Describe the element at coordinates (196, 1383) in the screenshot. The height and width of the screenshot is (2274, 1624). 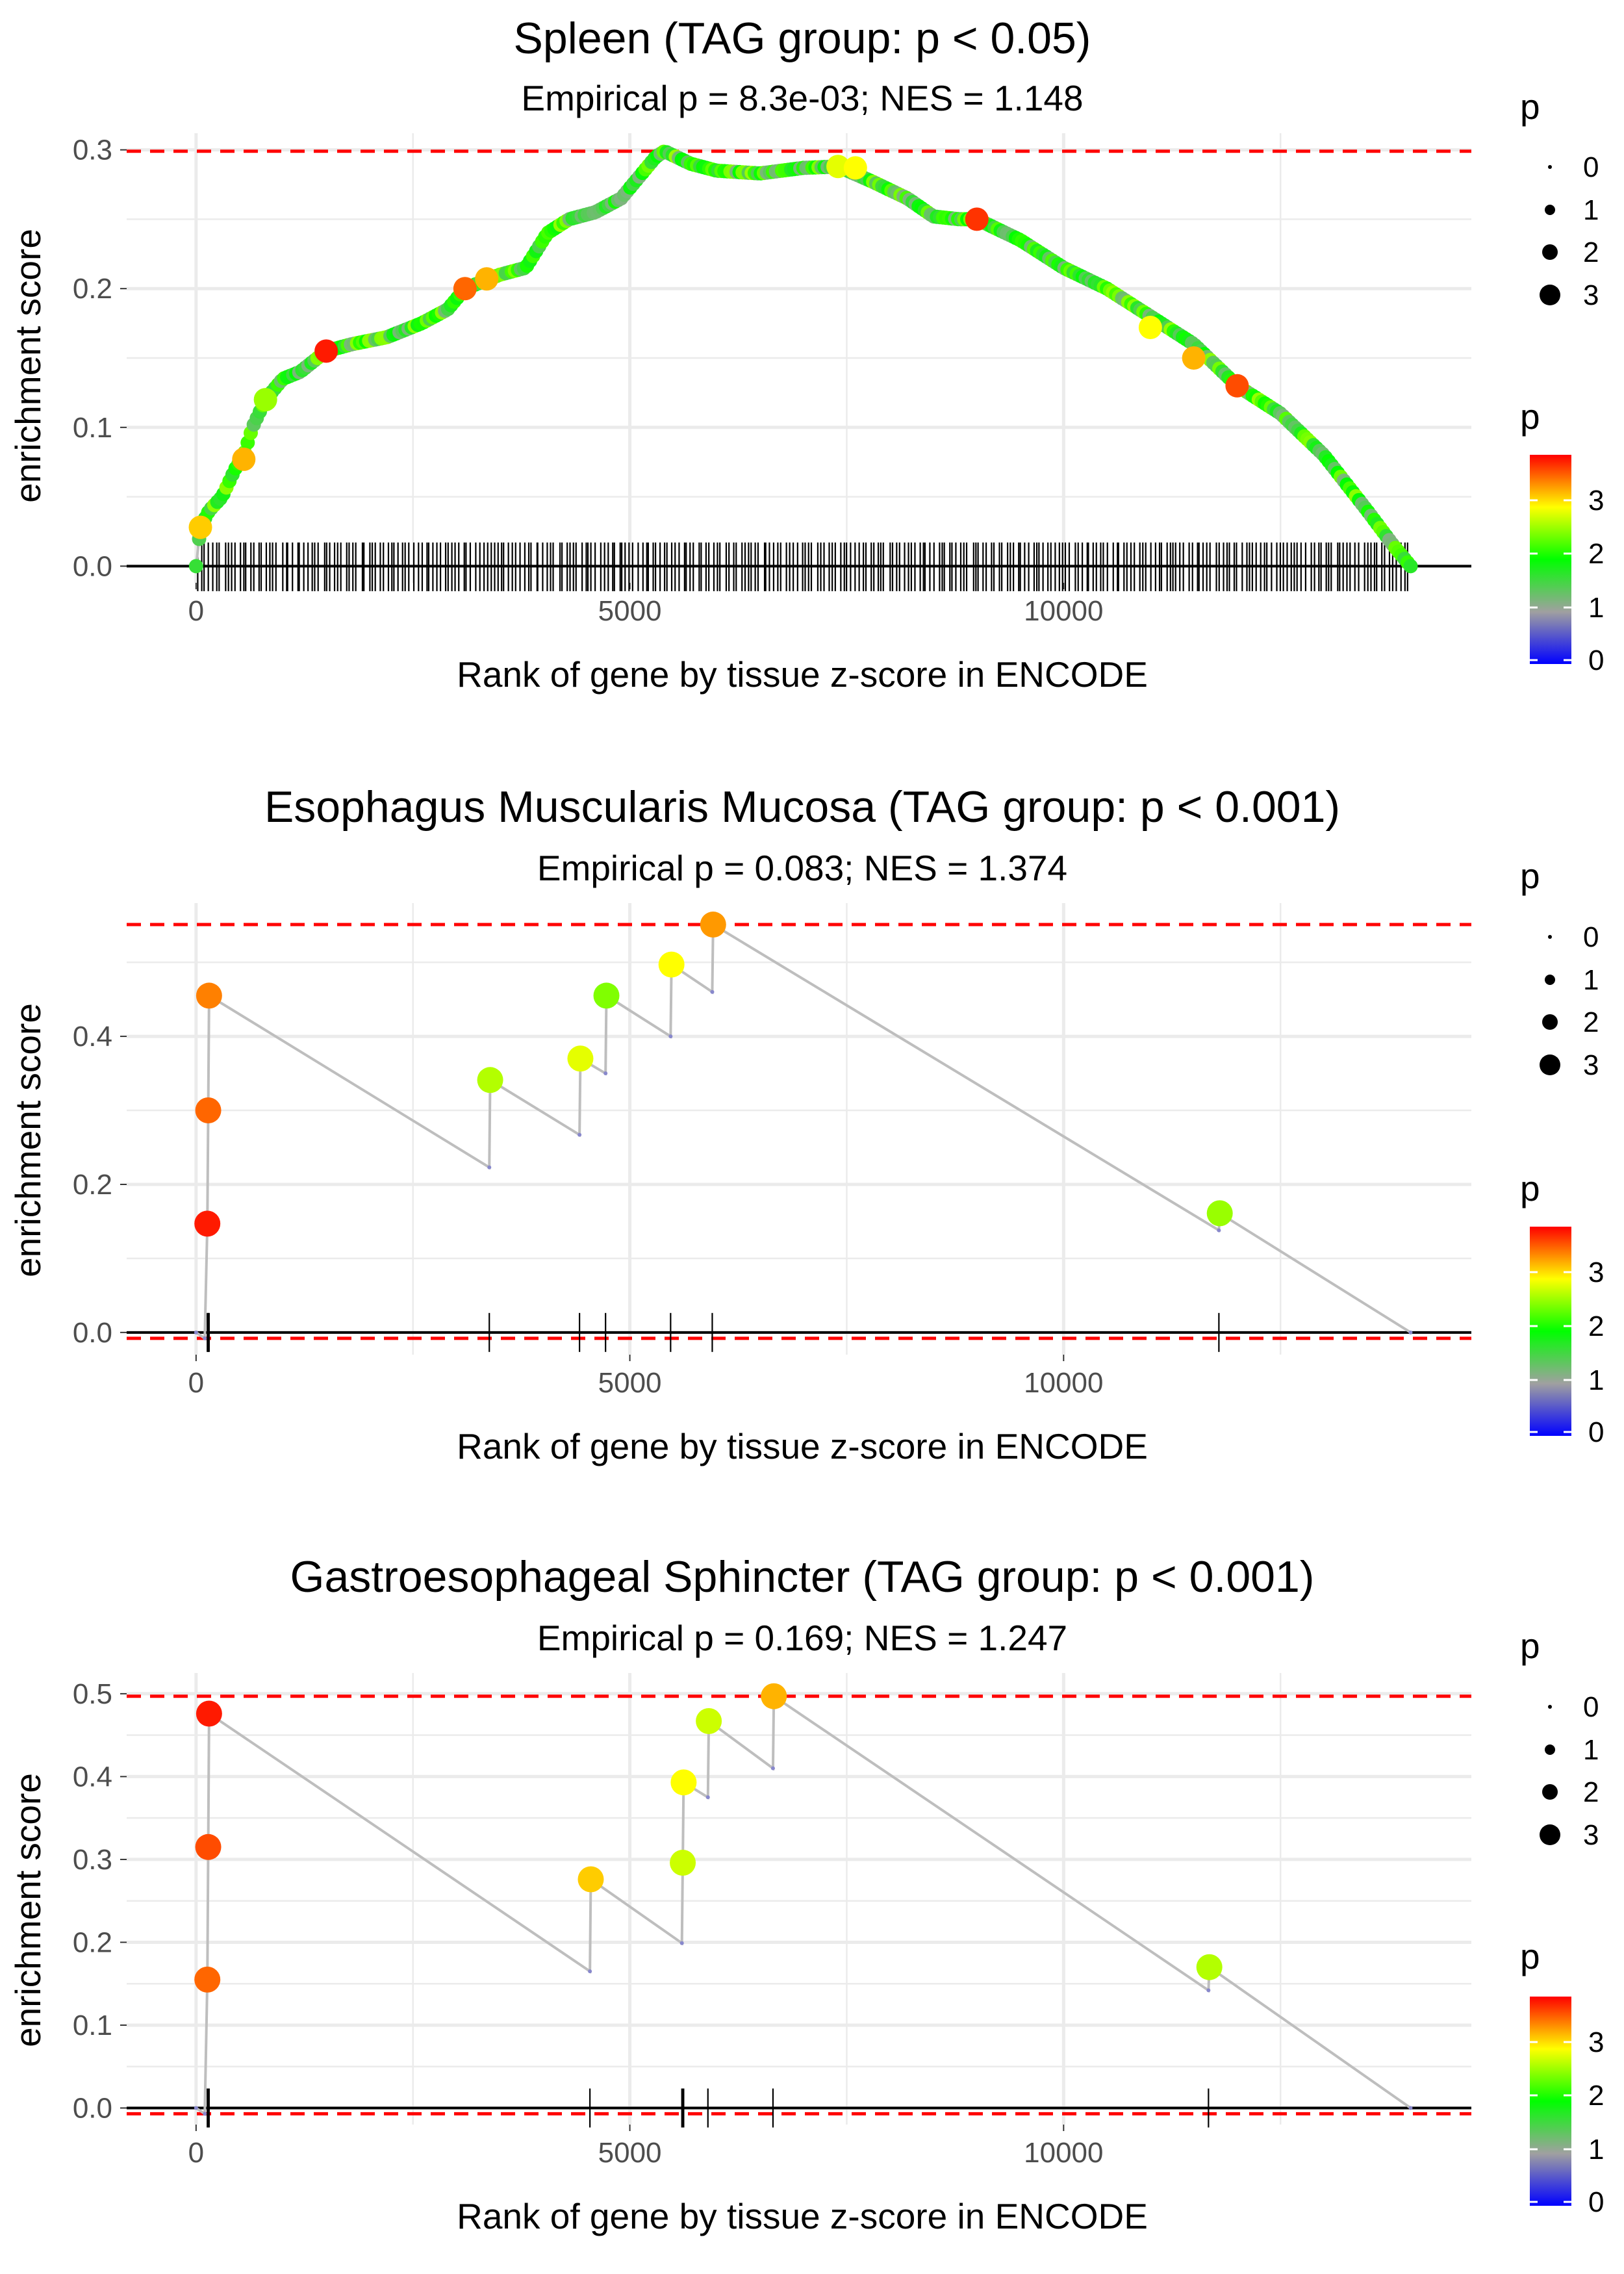
I see `x-tick-label: 0` at that location.